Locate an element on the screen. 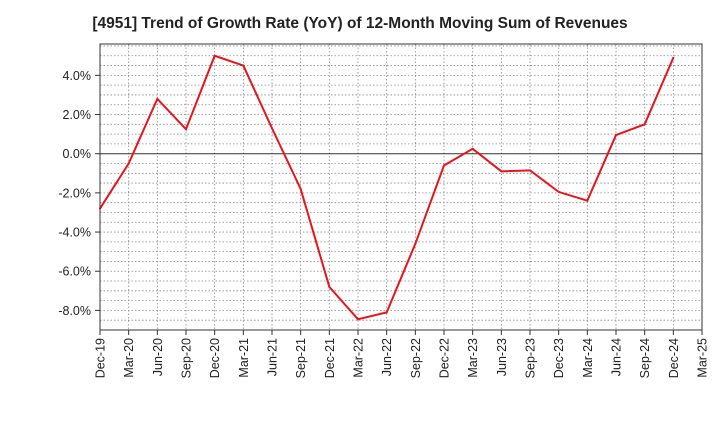  y-tick-label: 0.0% is located at coordinates (77, 154).